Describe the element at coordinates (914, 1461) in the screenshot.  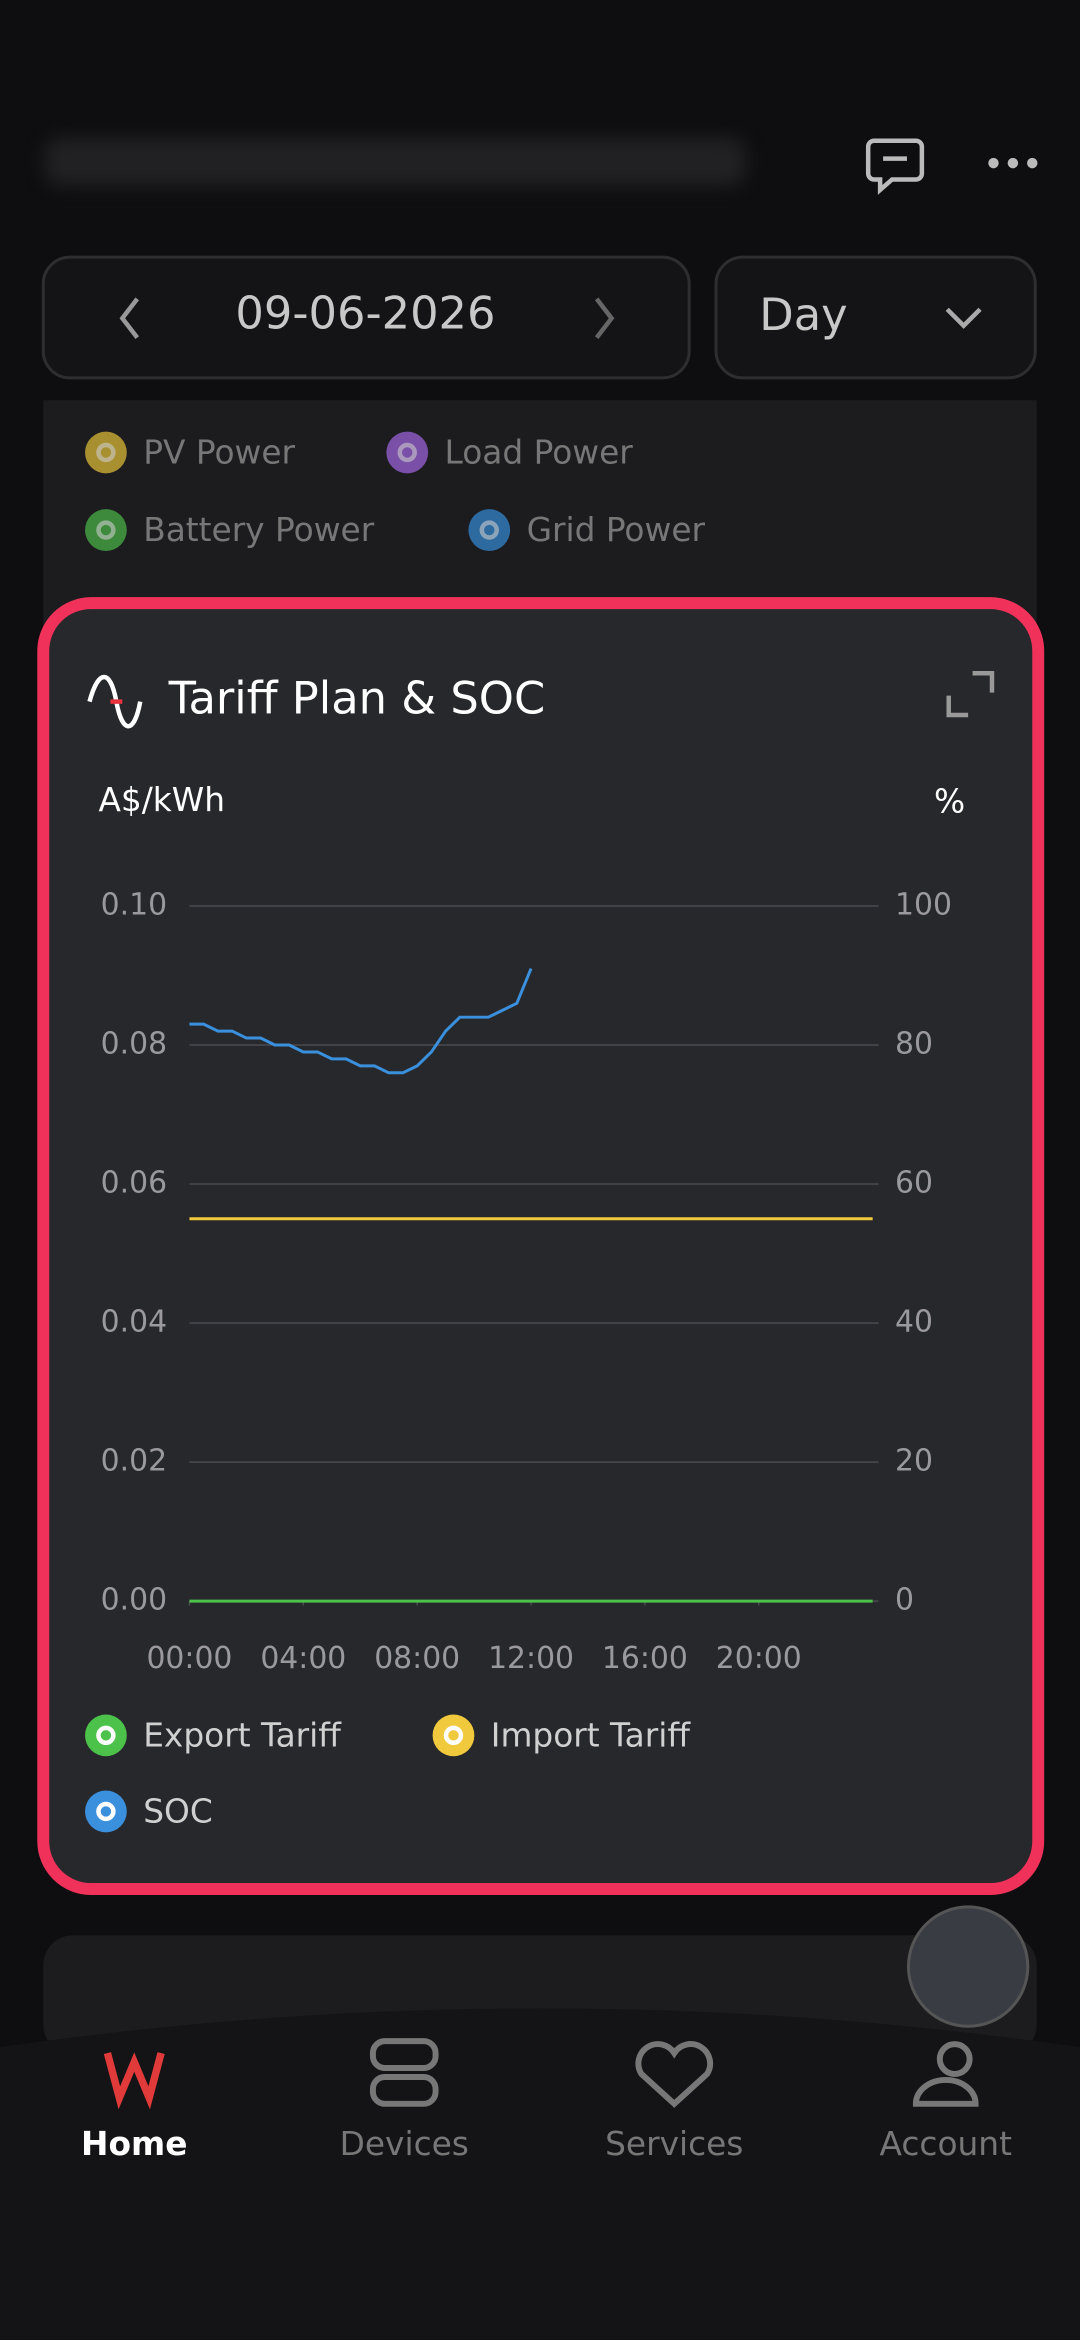
I see `y2-tick-label: 20` at that location.